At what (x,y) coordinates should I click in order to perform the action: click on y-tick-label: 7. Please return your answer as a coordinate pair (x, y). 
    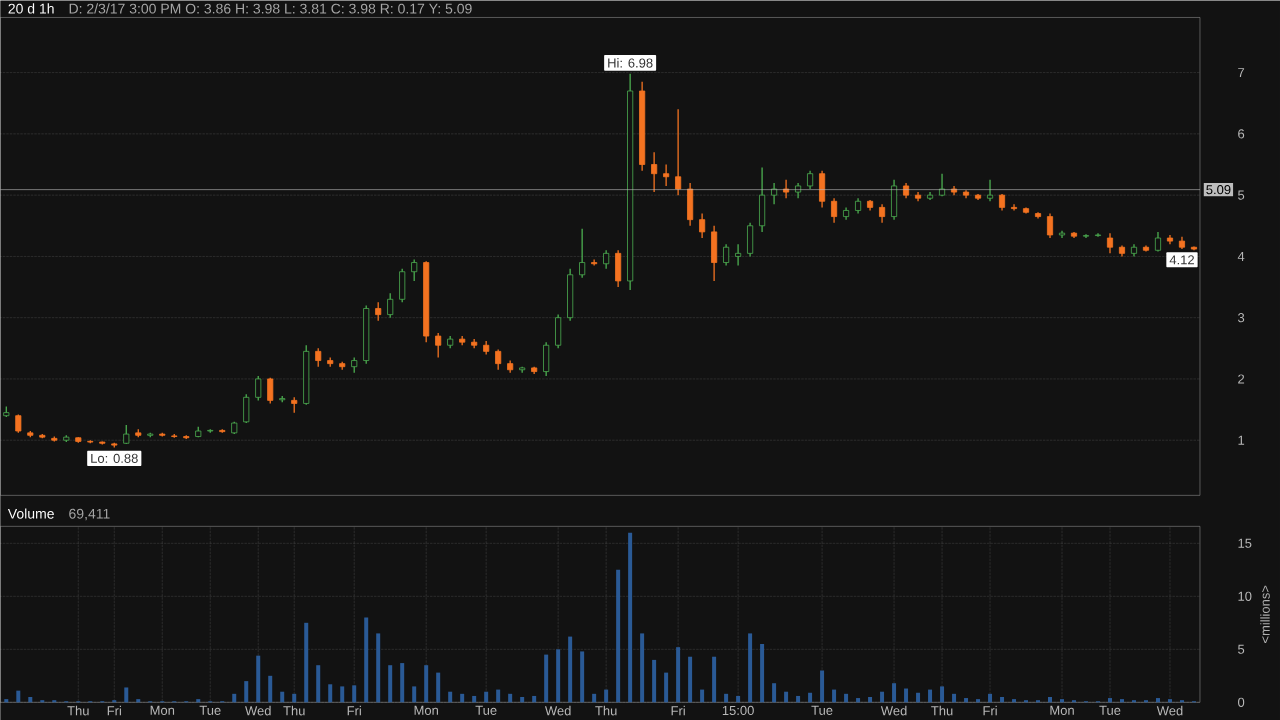
    Looking at the image, I should click on (1241, 72).